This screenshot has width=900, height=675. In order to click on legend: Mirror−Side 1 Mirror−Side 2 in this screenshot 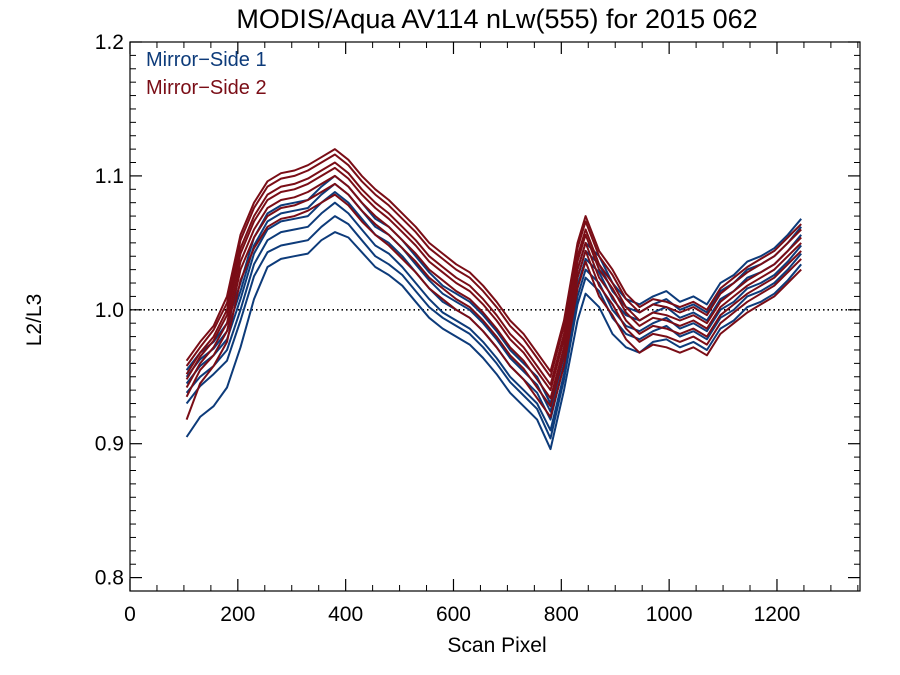, I will do `click(206, 74)`.